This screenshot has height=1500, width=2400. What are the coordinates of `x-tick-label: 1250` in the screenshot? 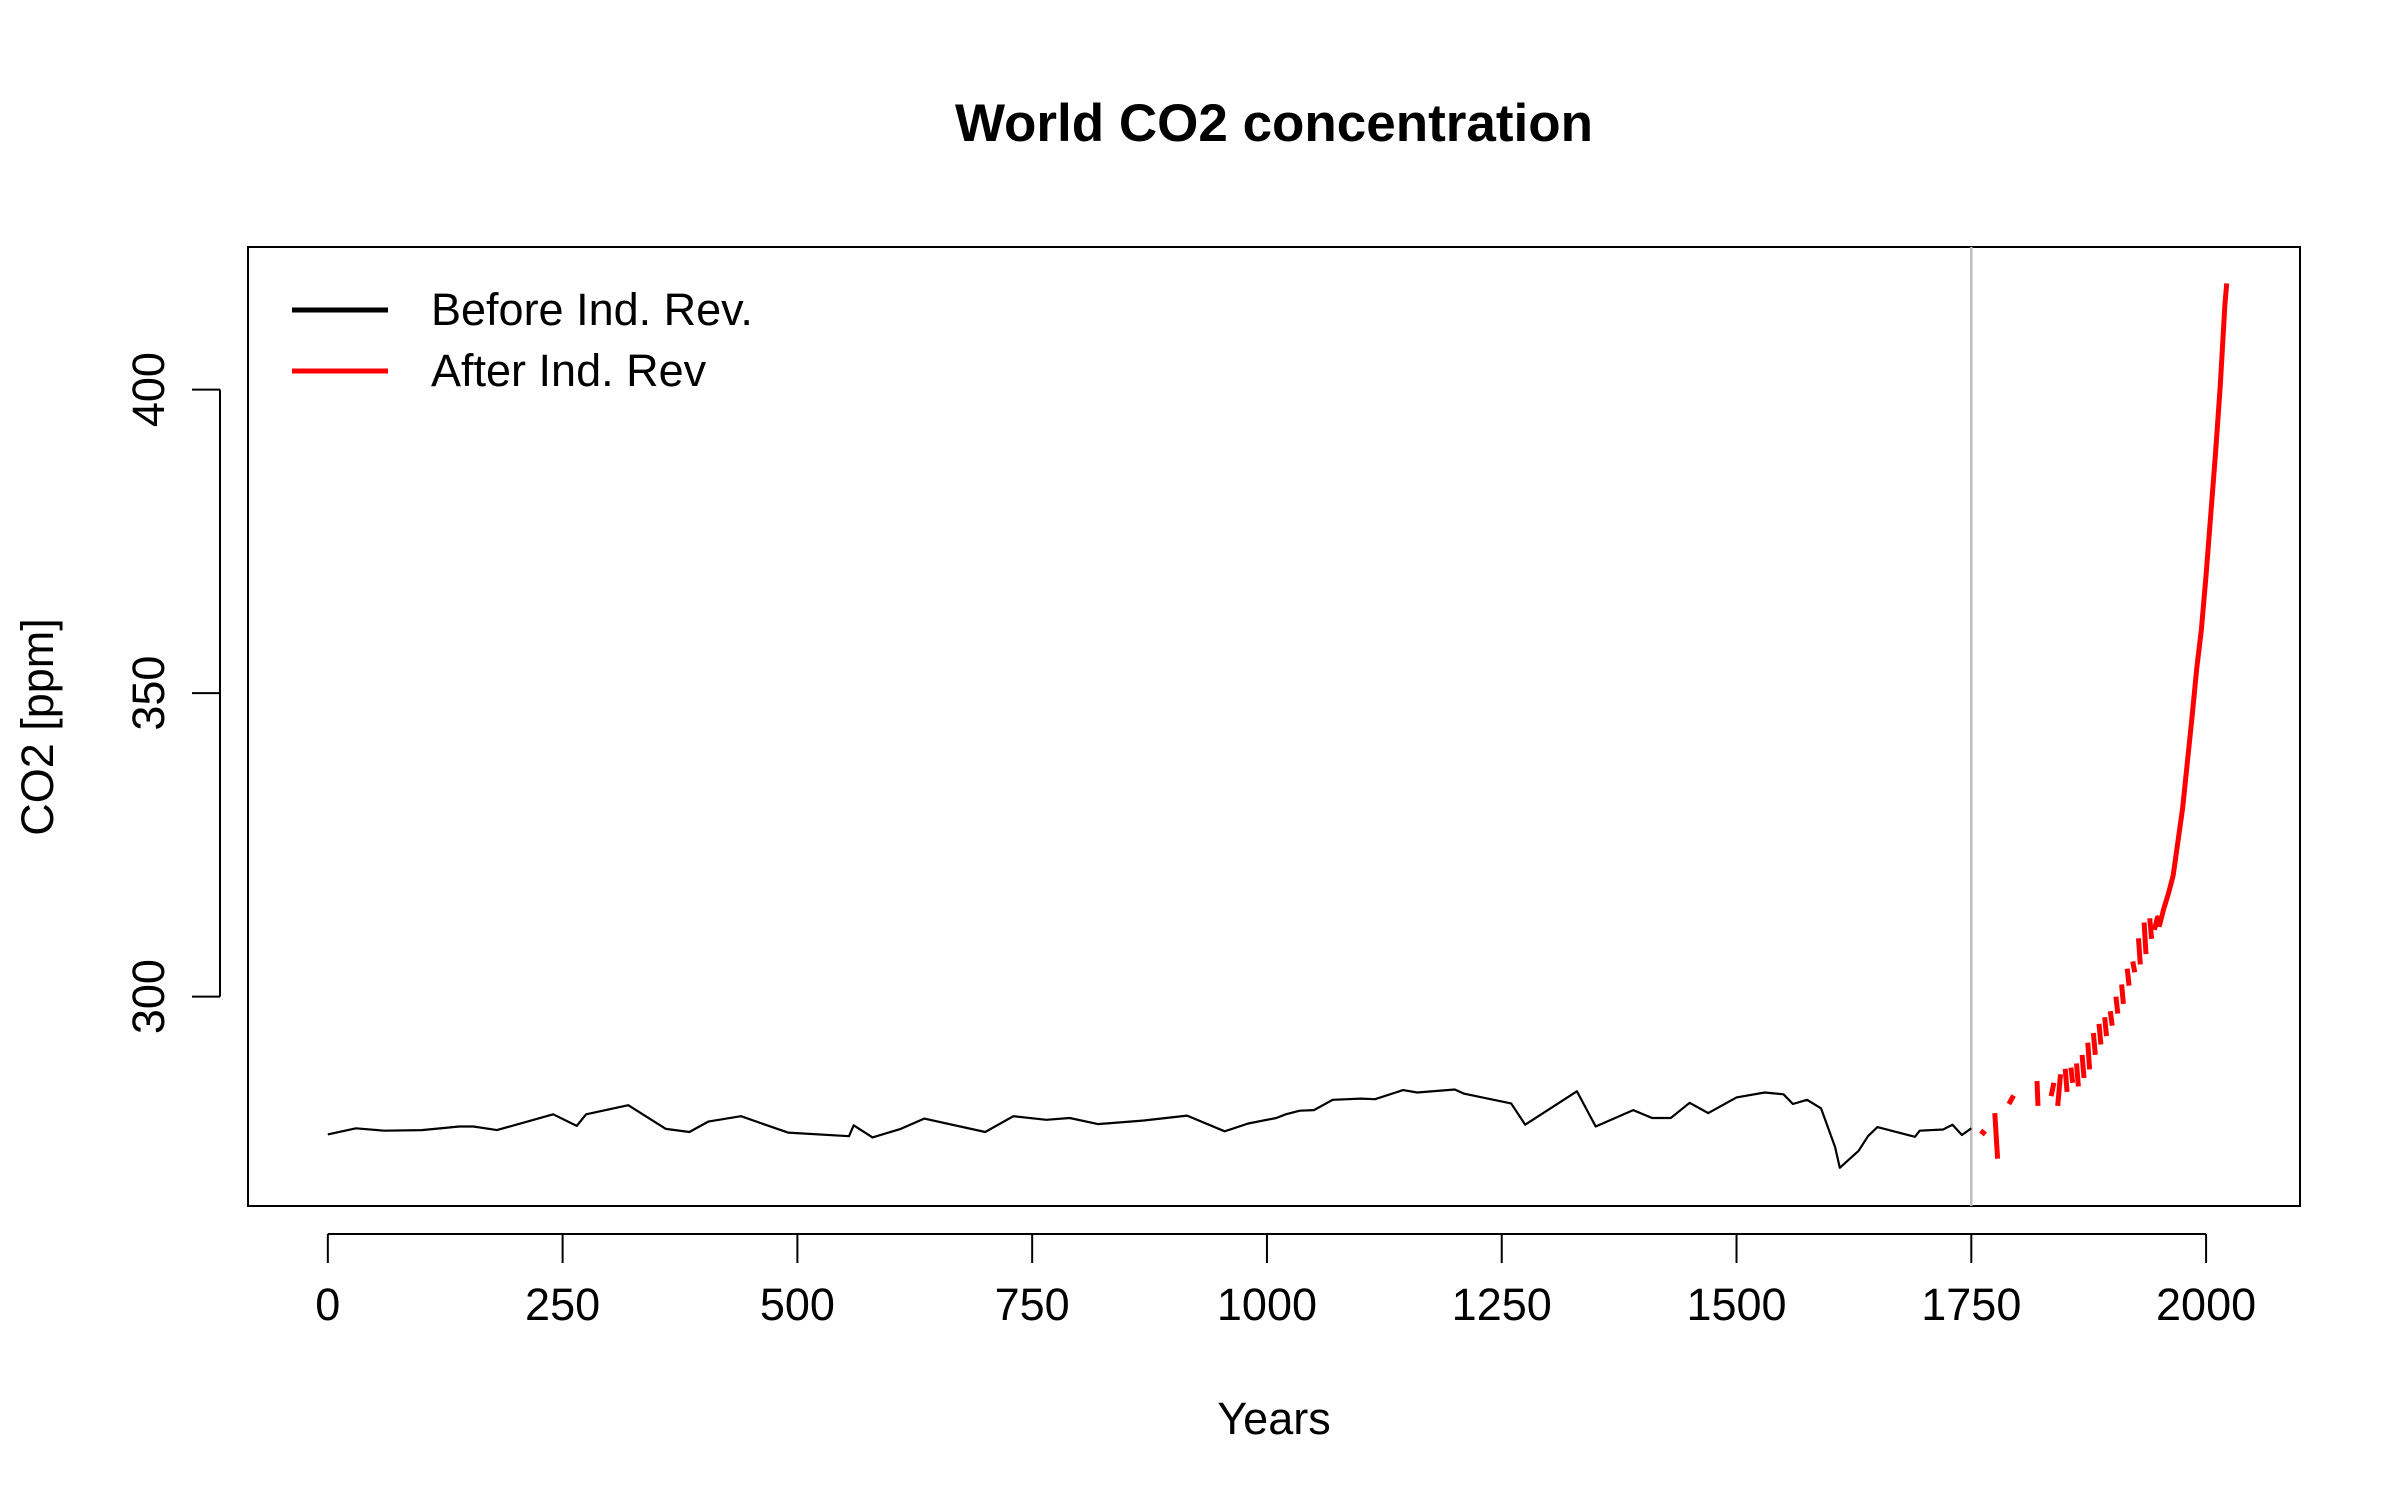 It's located at (1502, 1304).